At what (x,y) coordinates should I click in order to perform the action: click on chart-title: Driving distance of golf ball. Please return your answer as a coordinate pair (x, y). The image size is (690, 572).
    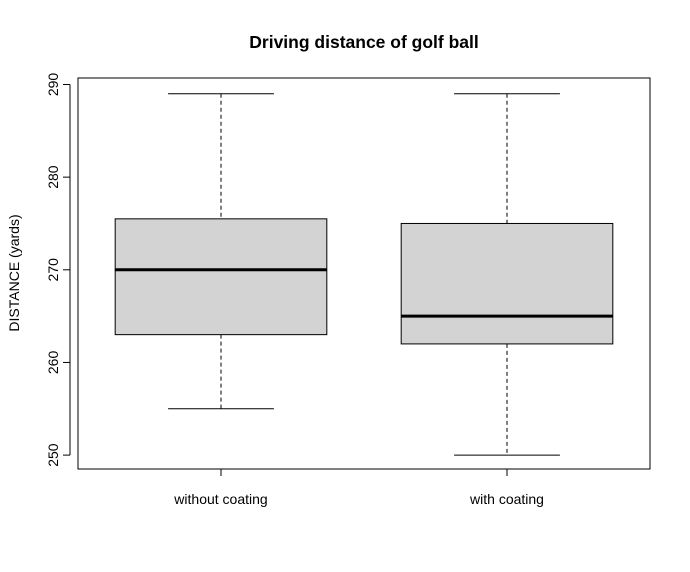
    Looking at the image, I should click on (363, 42).